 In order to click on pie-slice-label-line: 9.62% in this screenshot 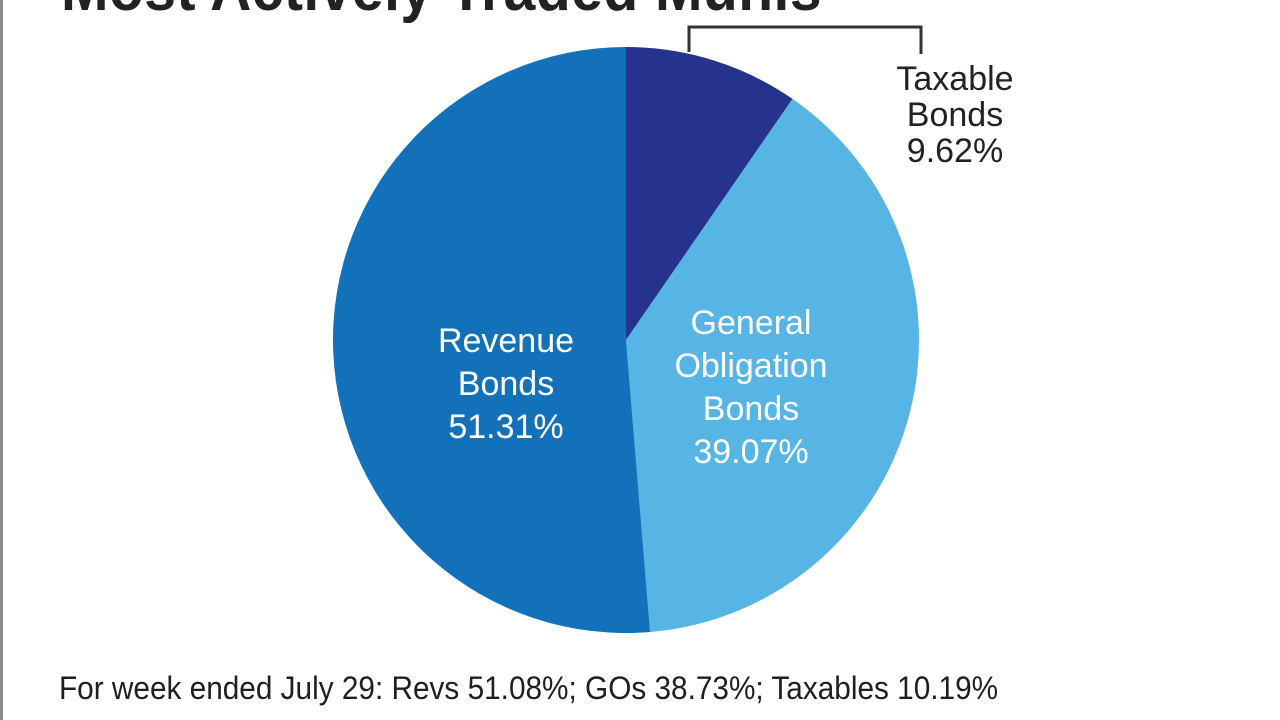, I will do `click(955, 151)`.